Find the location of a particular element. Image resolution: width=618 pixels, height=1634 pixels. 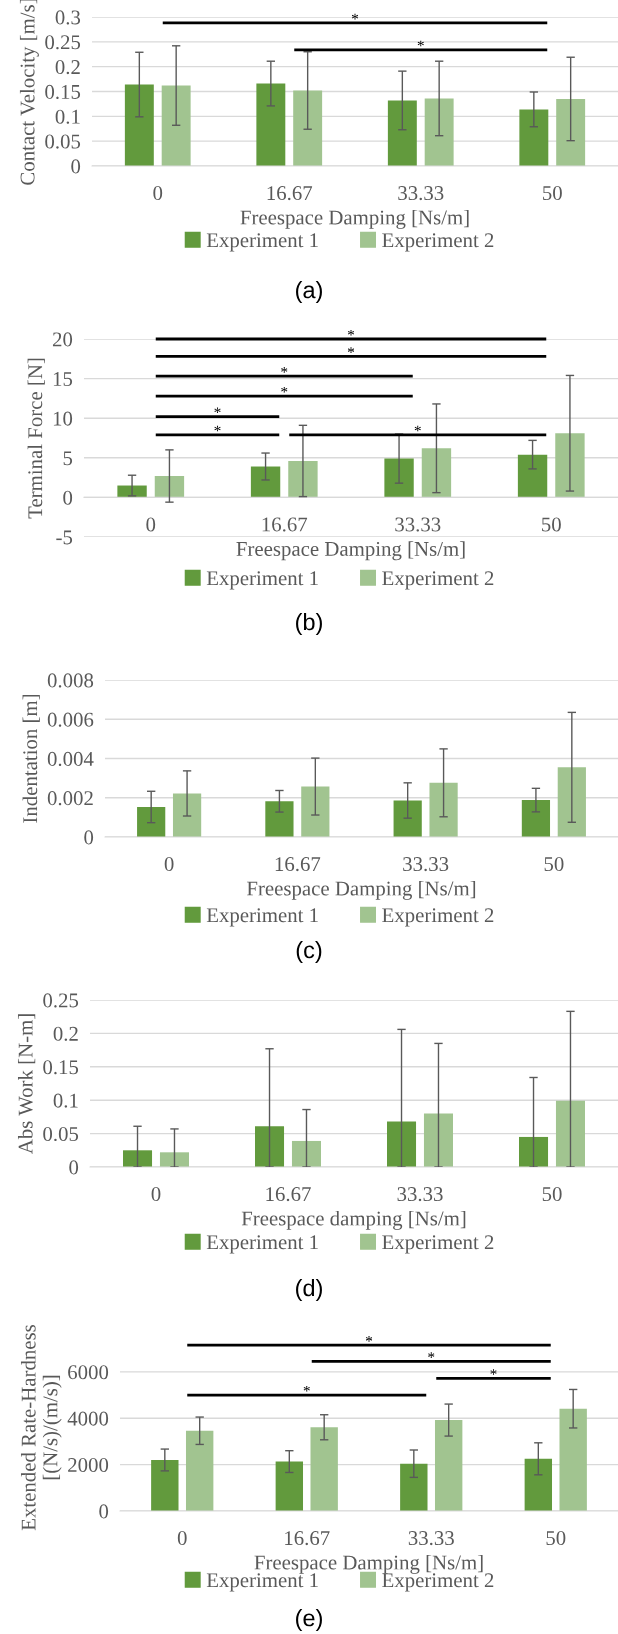

text: (b) is located at coordinates (309, 623).